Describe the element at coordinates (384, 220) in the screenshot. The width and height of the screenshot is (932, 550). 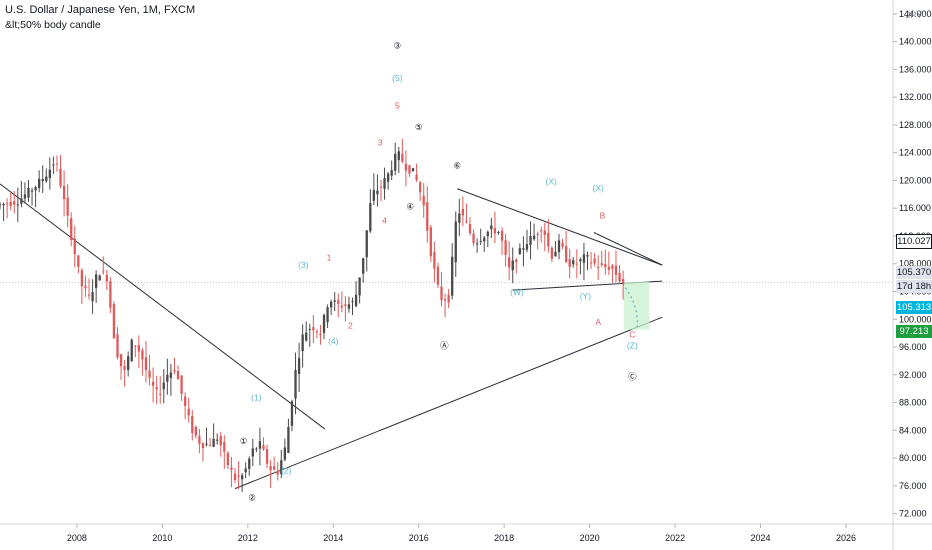
I see `wave-label: 4` at that location.